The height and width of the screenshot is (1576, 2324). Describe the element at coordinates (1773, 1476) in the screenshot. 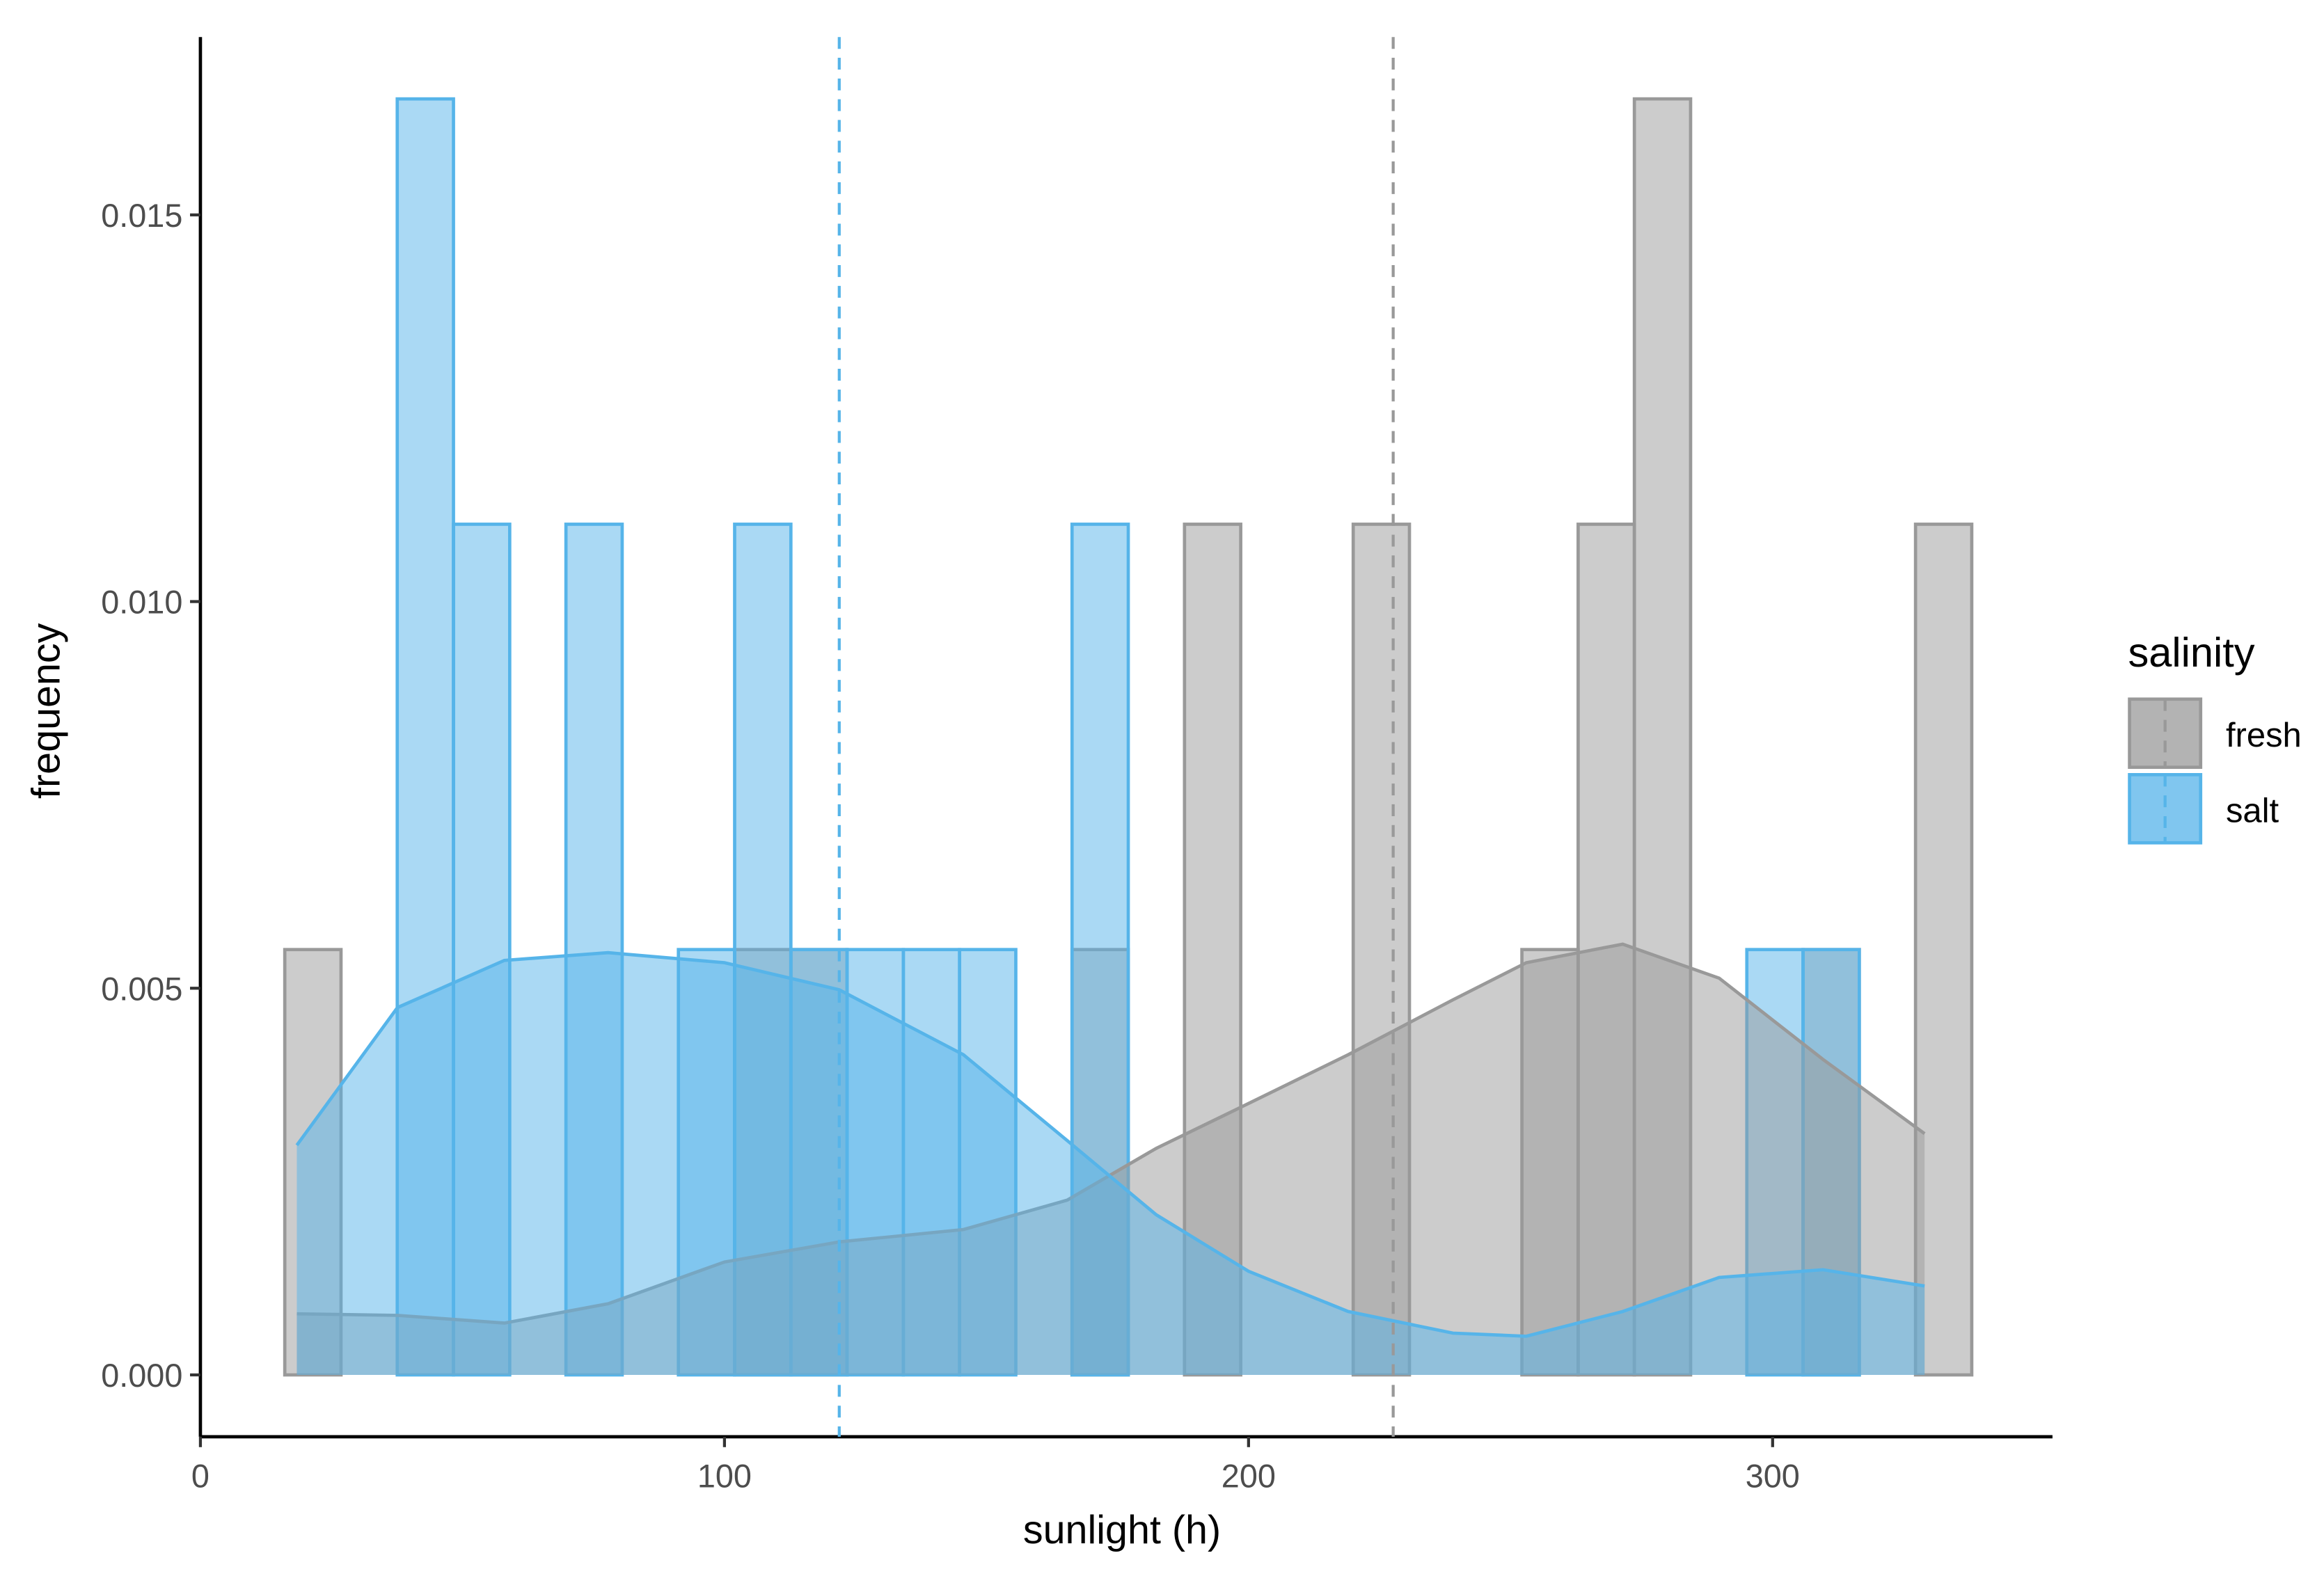

I see `x-tick-label: 300` at that location.